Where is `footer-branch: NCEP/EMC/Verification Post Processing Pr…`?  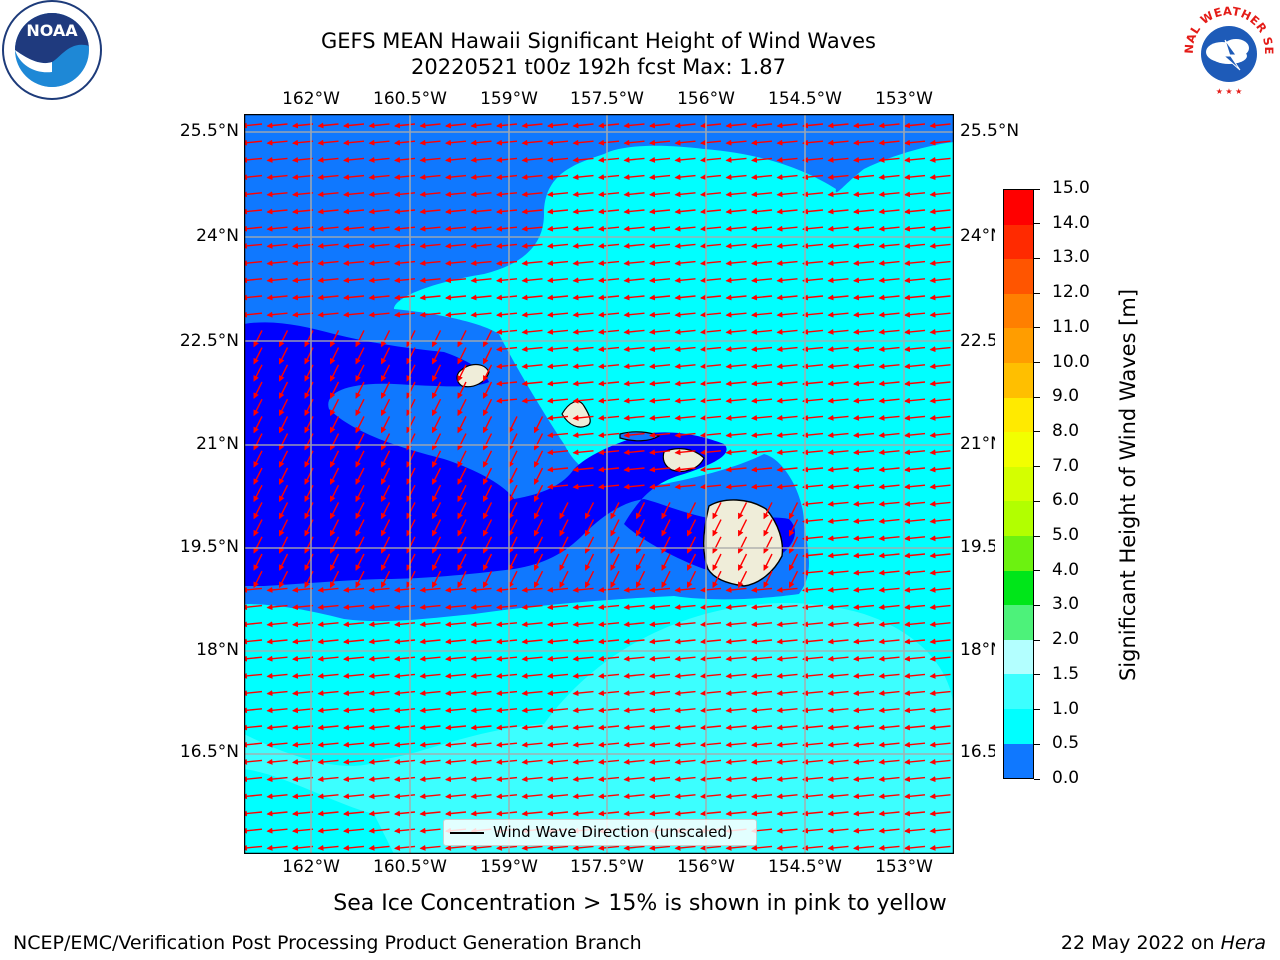
footer-branch: NCEP/EMC/Verification Post Processing Pr… is located at coordinates (327, 943).